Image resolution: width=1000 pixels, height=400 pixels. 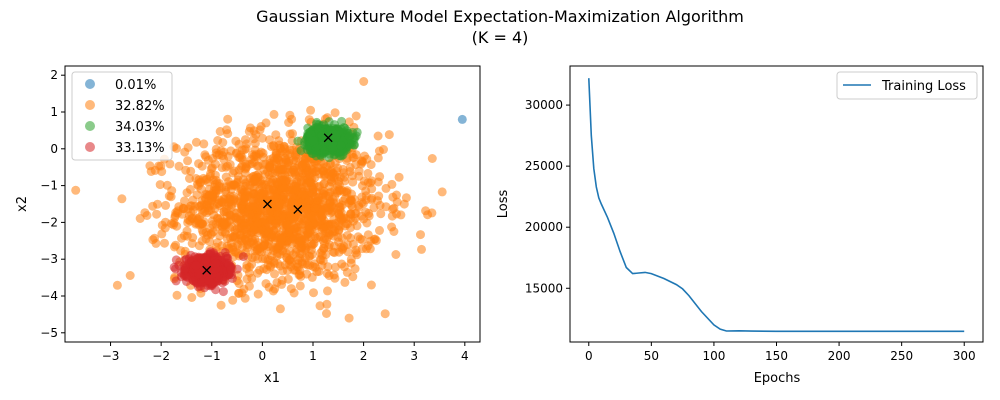 I want to click on x-tick-label: −2, so click(x=161, y=356).